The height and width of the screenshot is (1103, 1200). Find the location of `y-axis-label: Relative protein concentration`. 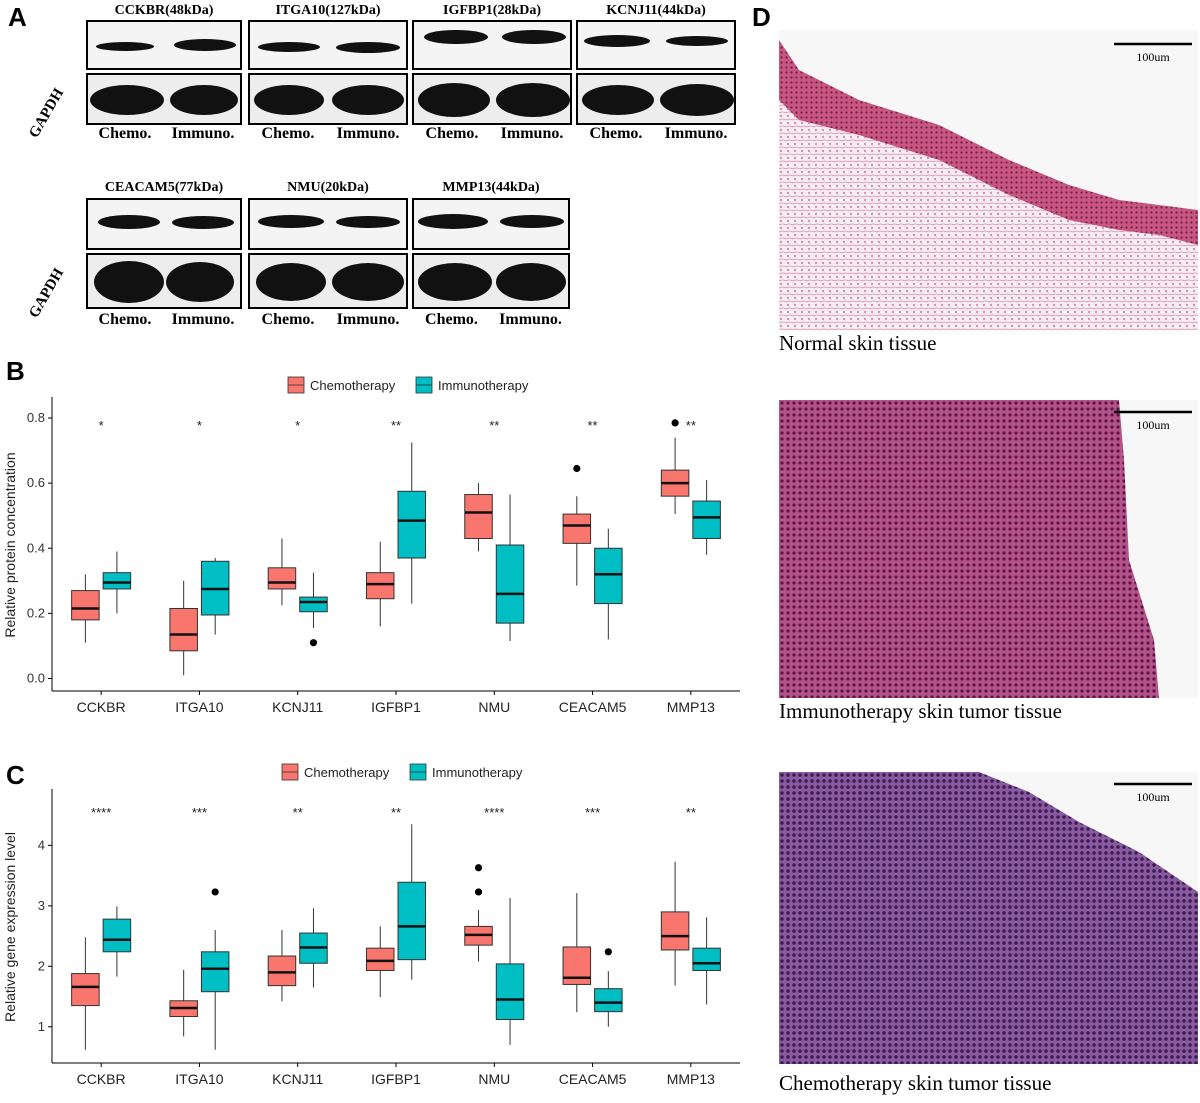

y-axis-label: Relative protein concentration is located at coordinates (10, 544).